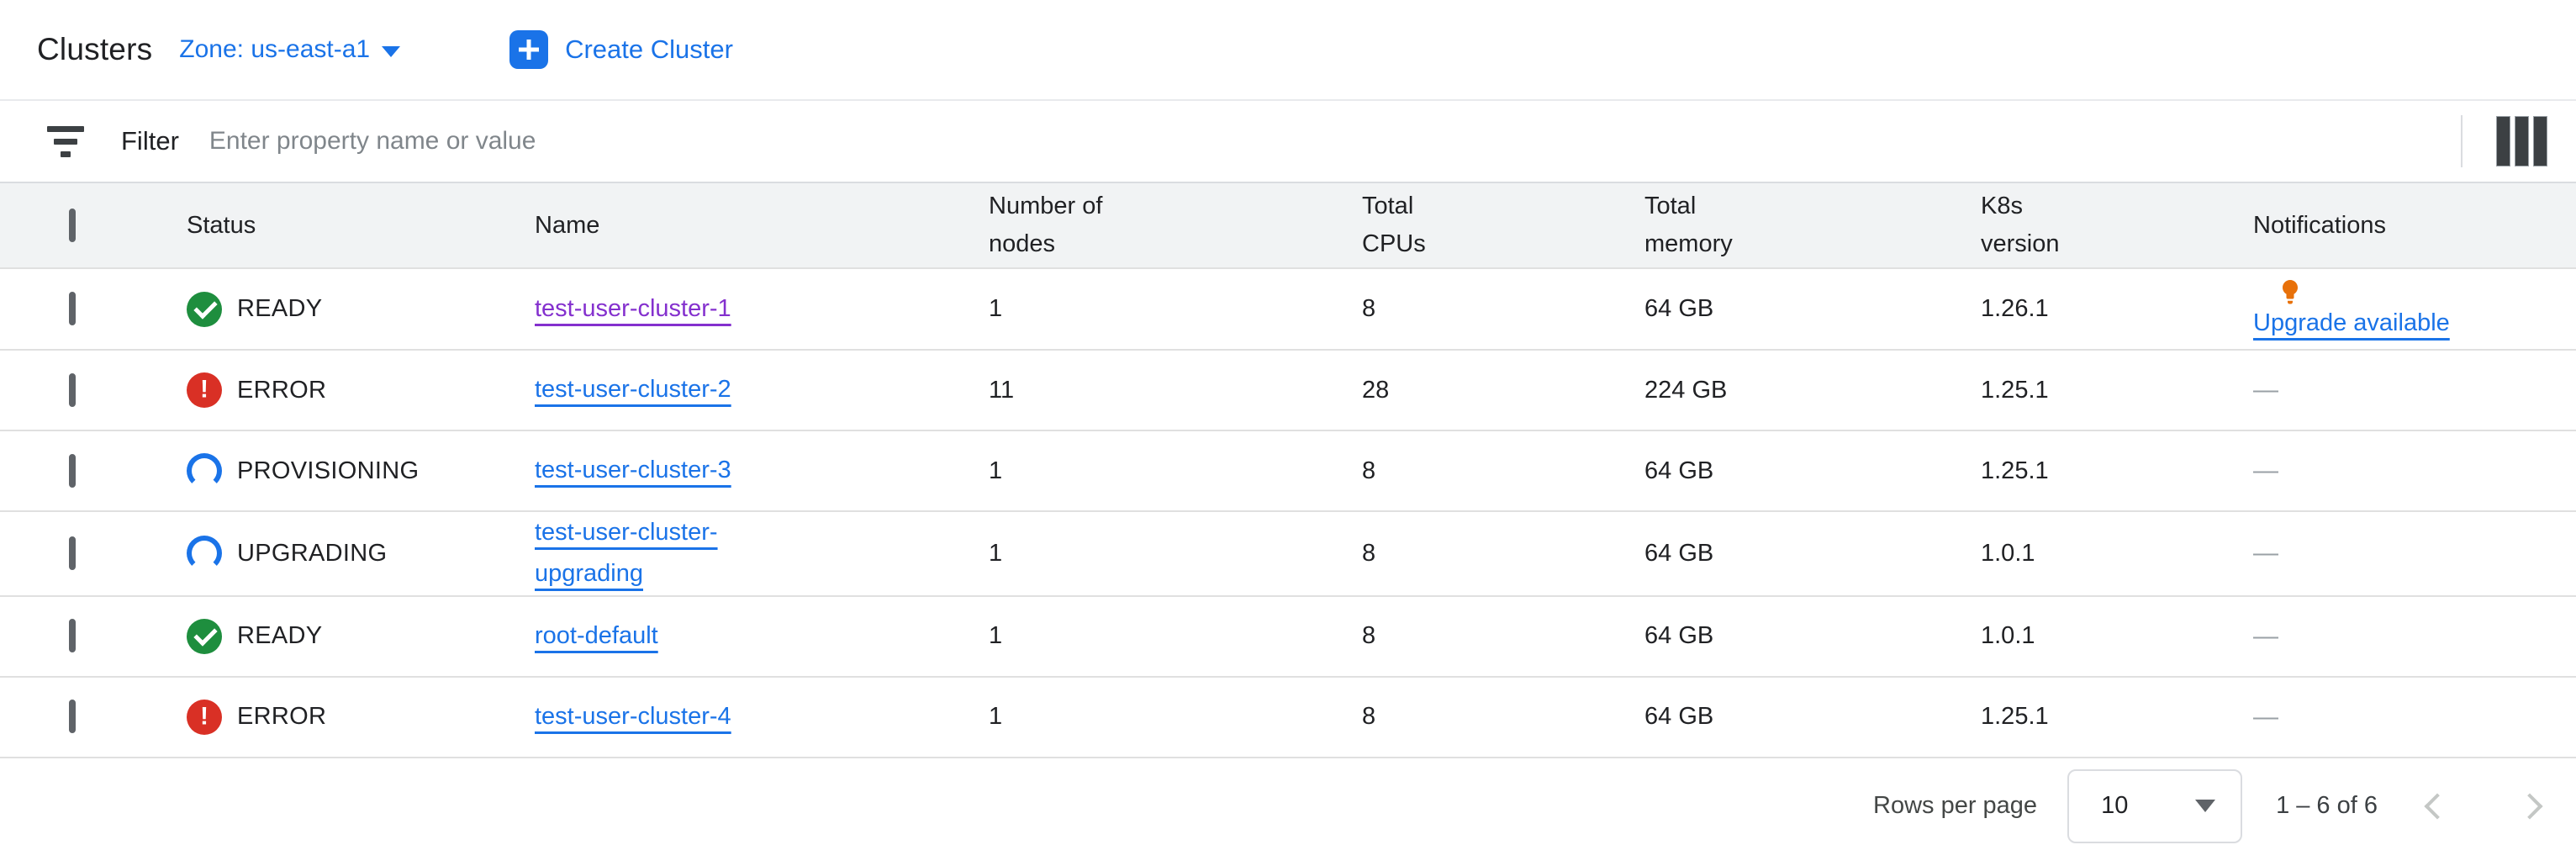 The image size is (2576, 866). Describe the element at coordinates (1686, 390) in the screenshot. I see `memory-value: 224 GB` at that location.